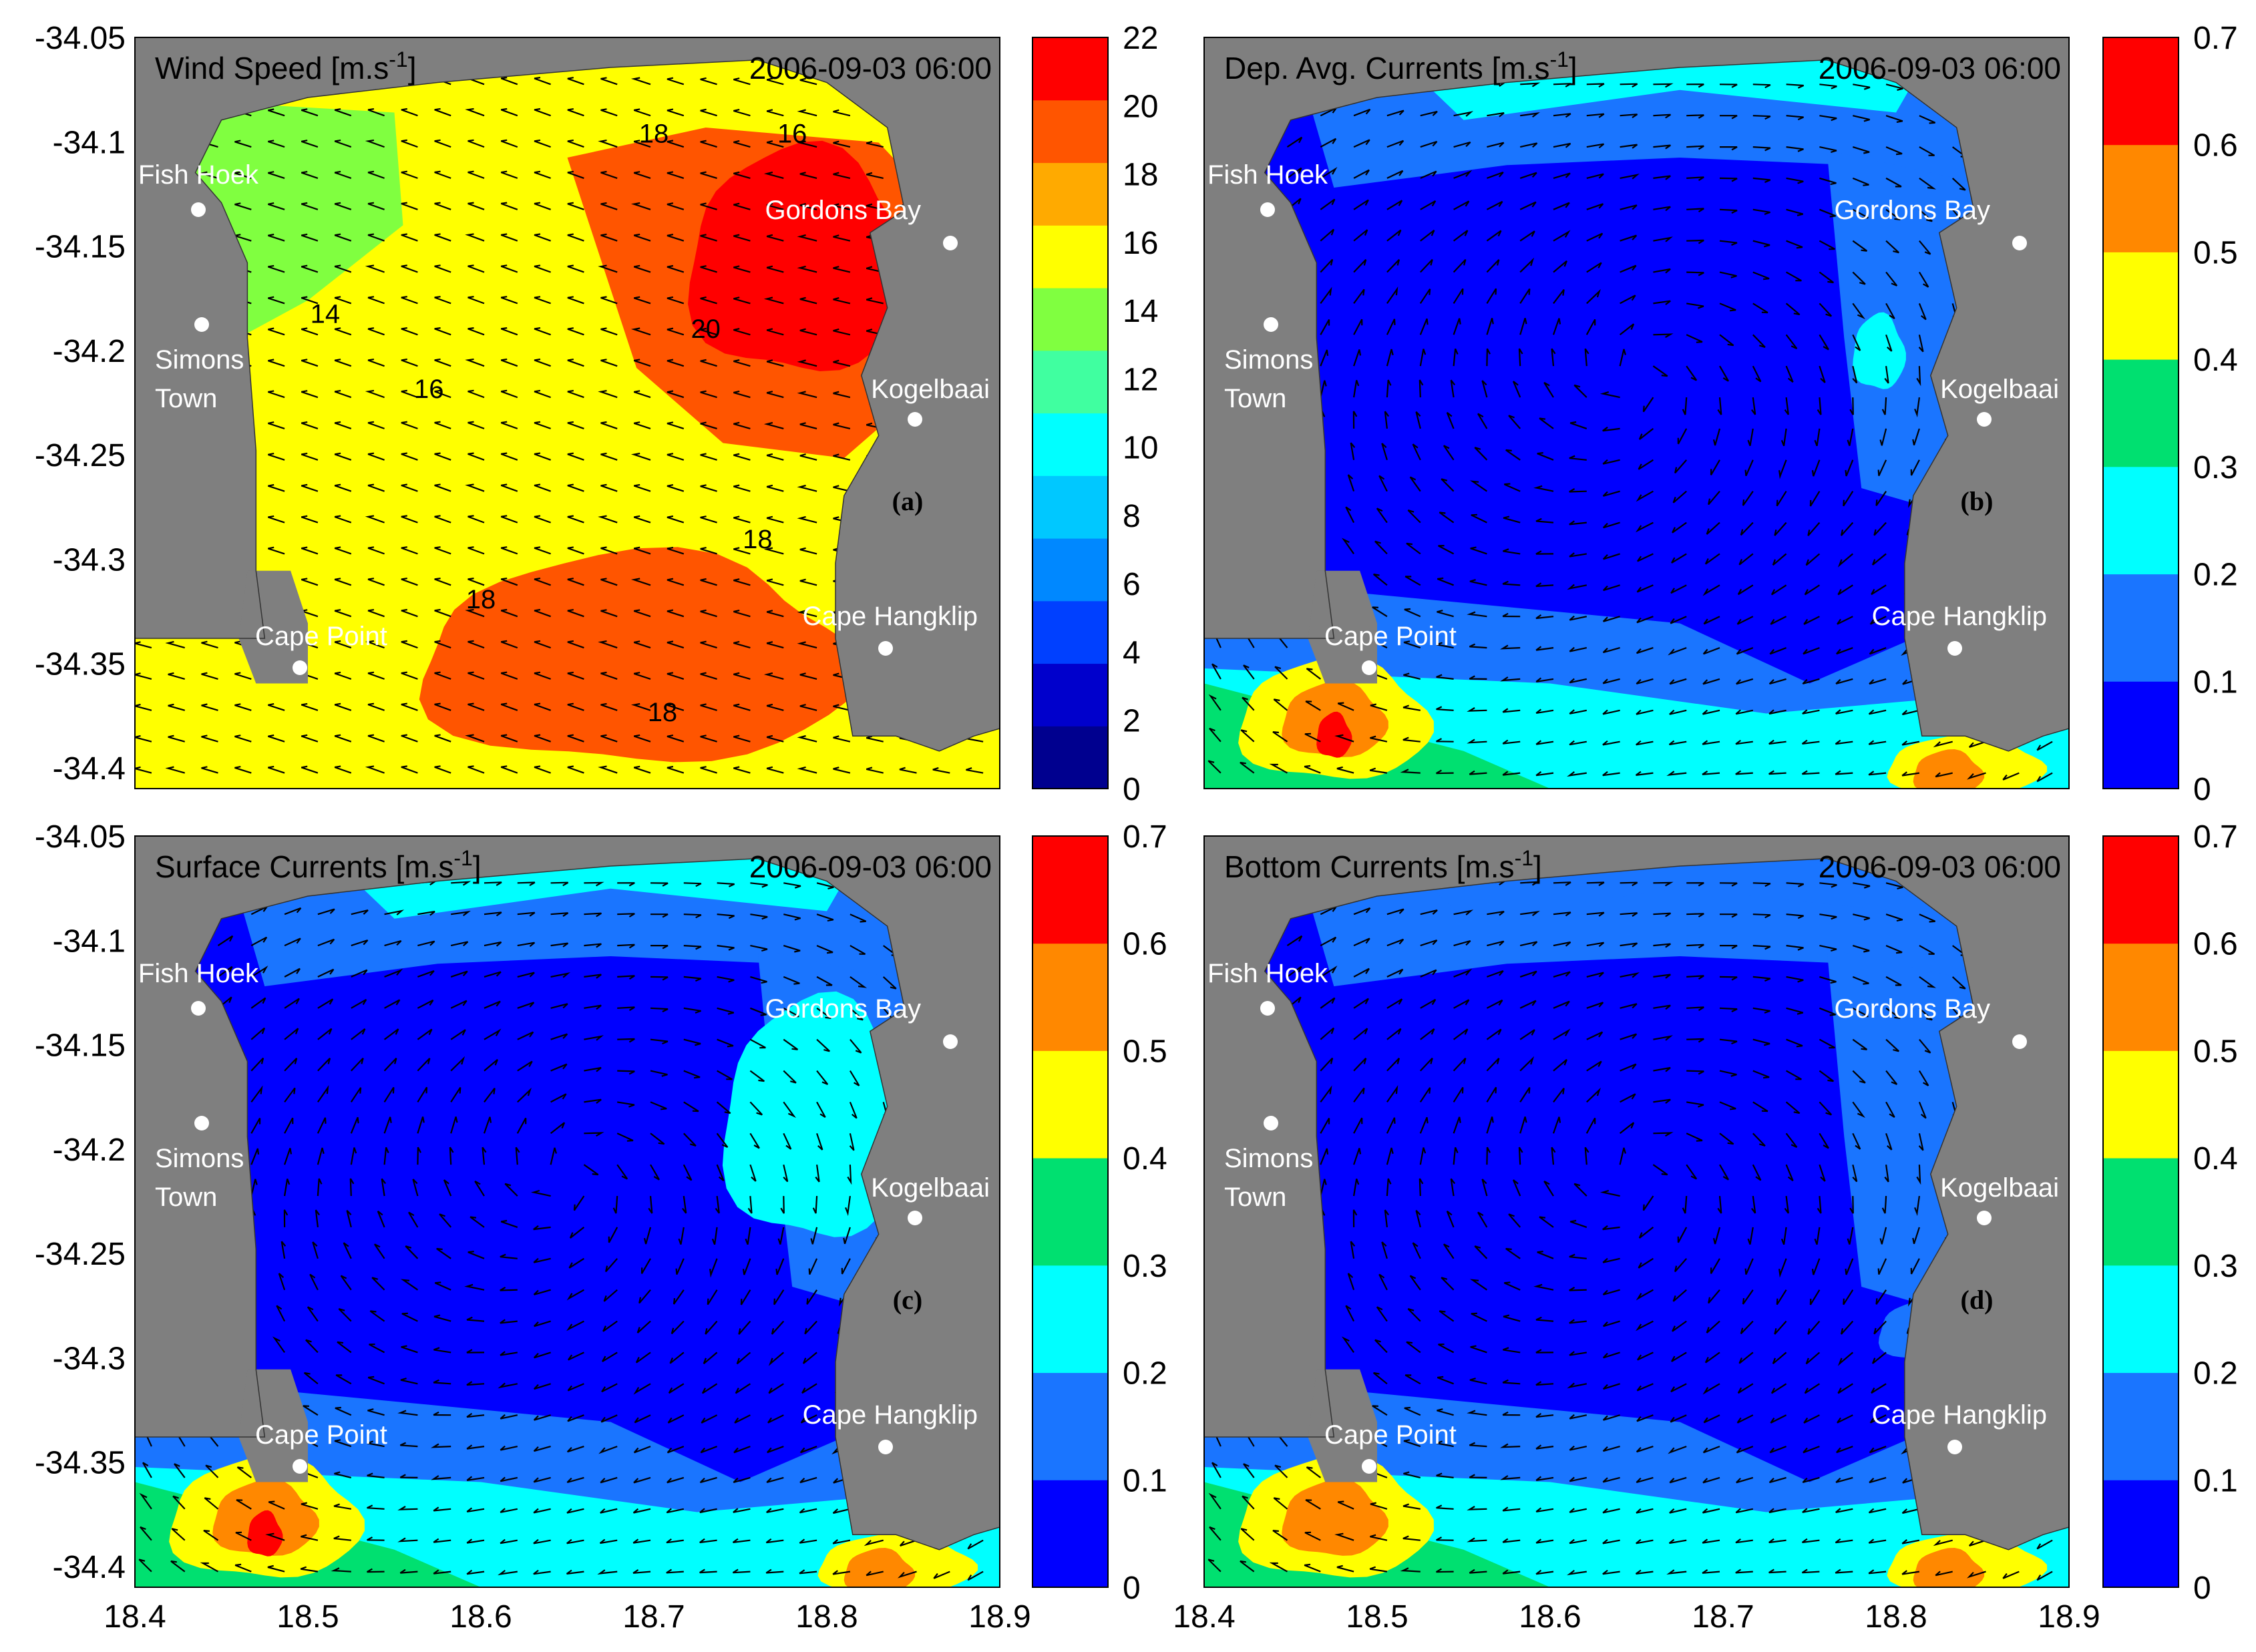 The image size is (2256, 1652). What do you see at coordinates (304, 866) in the screenshot?
I see `title-text: Surface Currents [m.s` at bounding box center [304, 866].